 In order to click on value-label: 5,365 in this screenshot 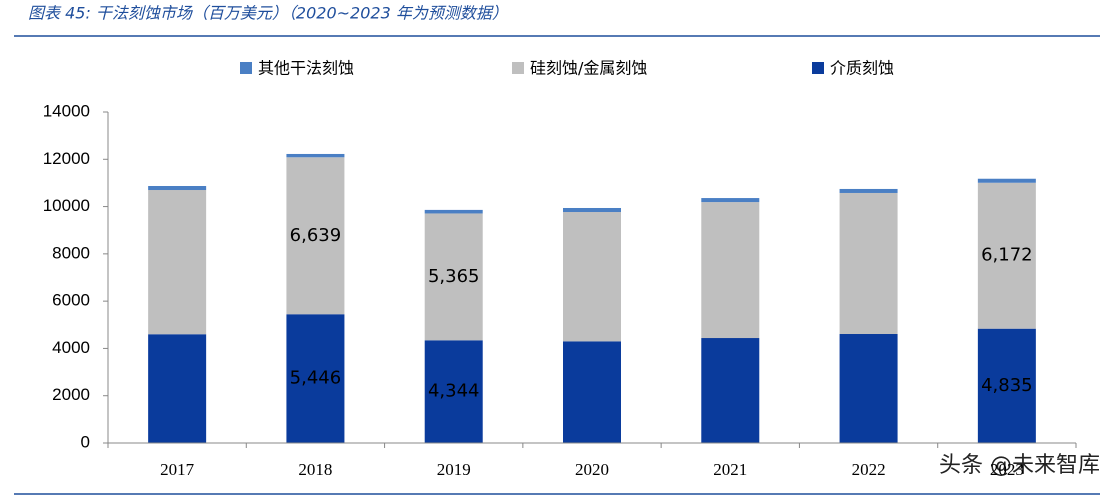, I will do `click(454, 276)`.